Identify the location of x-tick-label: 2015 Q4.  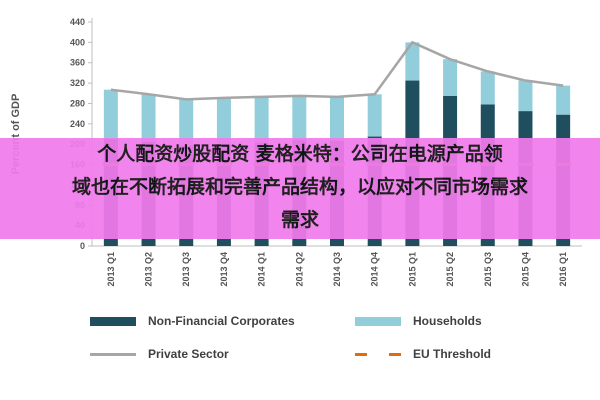
(525, 269).